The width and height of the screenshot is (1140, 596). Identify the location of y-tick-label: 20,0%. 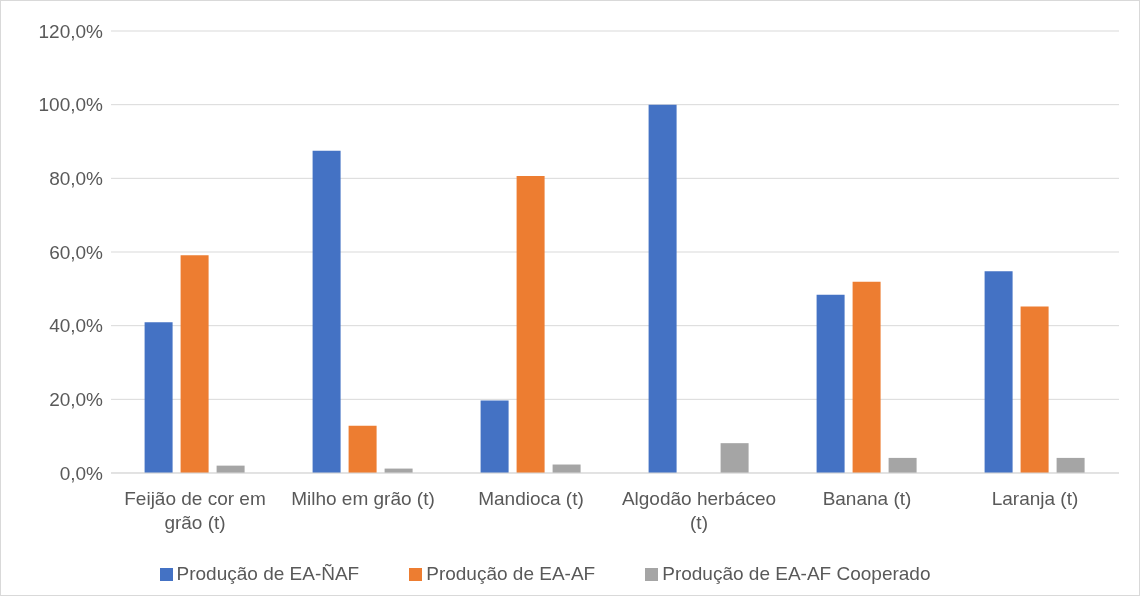
(76, 400).